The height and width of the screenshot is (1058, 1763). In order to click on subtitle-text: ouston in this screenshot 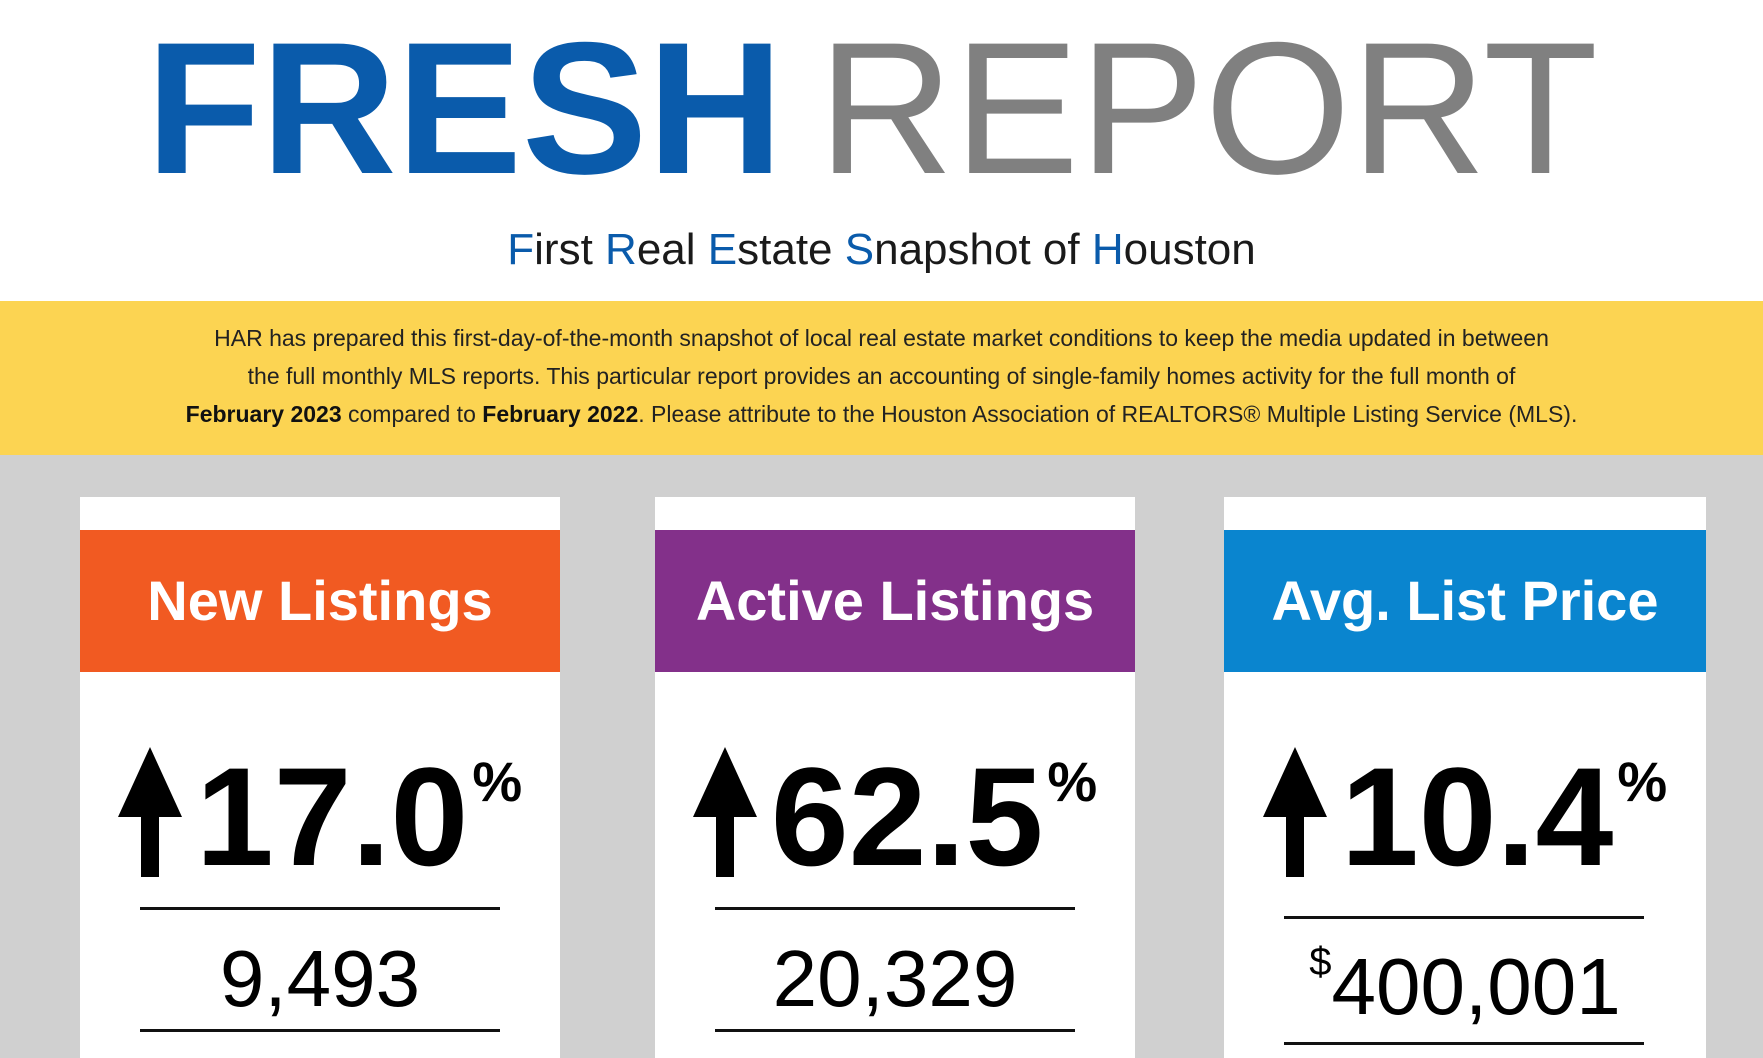, I will do `click(1189, 249)`.